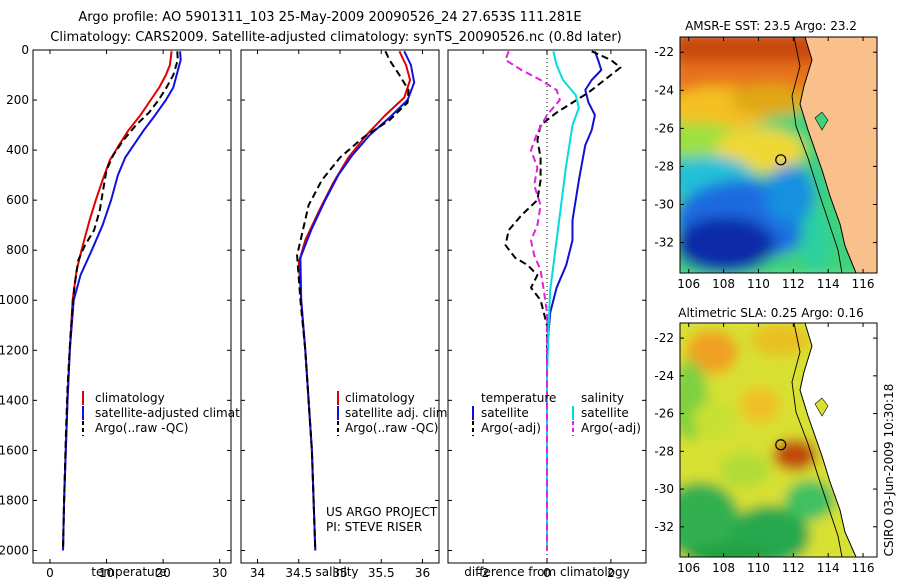 The height and width of the screenshot is (584, 900). What do you see at coordinates (339, 573) in the screenshot?
I see `x-tick-label: 35` at bounding box center [339, 573].